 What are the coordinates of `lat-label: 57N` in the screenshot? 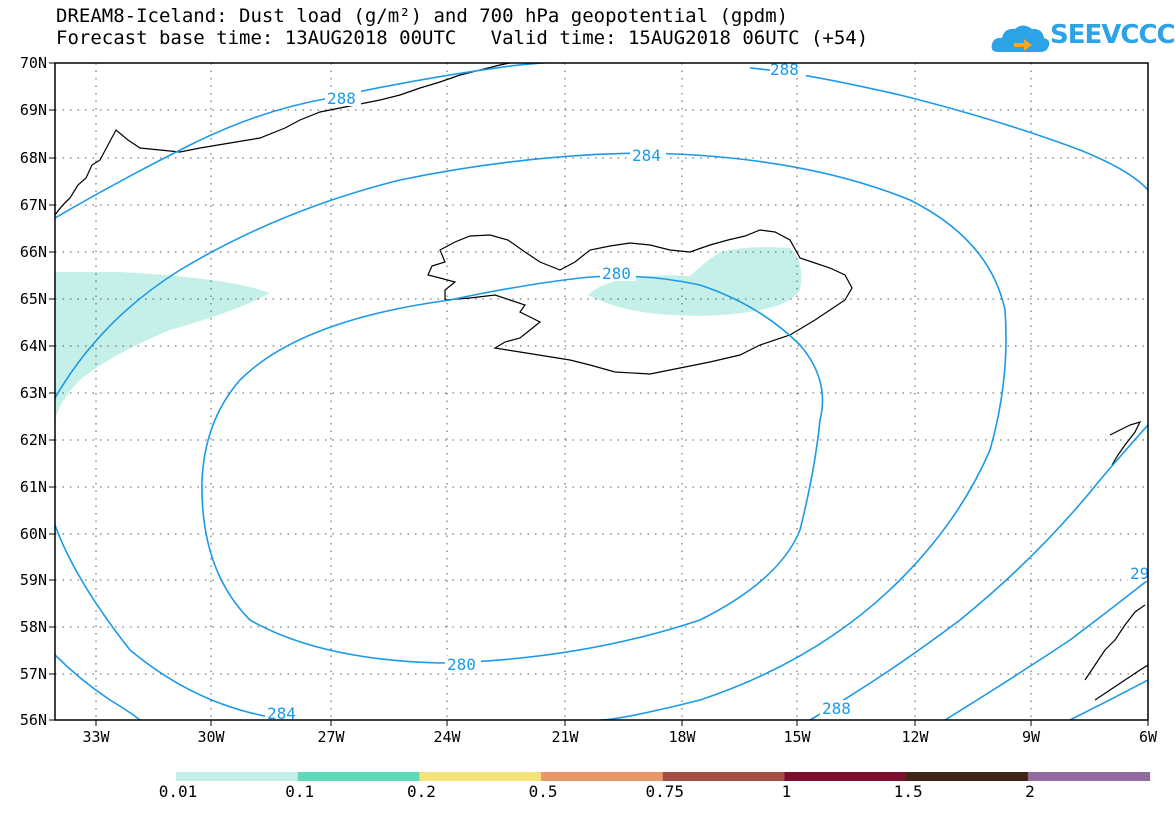 It's located at (33, 674).